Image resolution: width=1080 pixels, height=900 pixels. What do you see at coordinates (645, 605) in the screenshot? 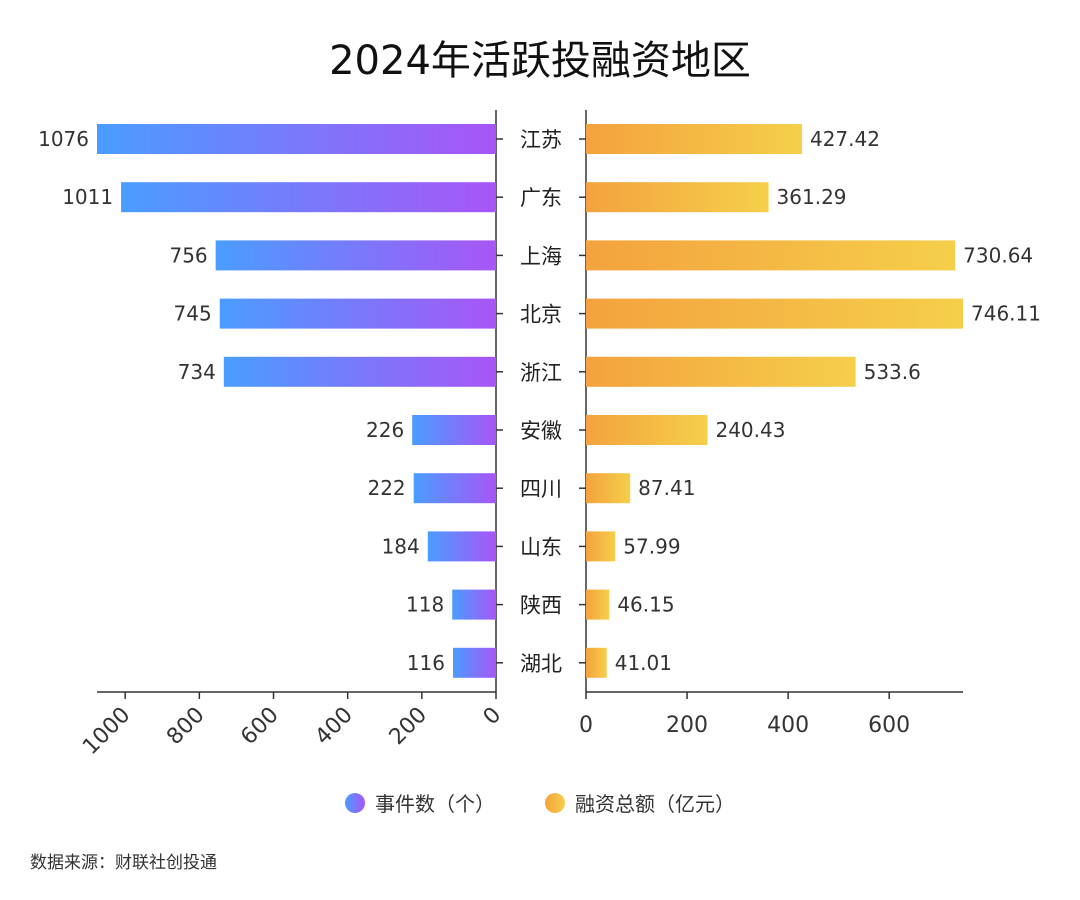
I see `data-label-amount: 46.15` at bounding box center [645, 605].